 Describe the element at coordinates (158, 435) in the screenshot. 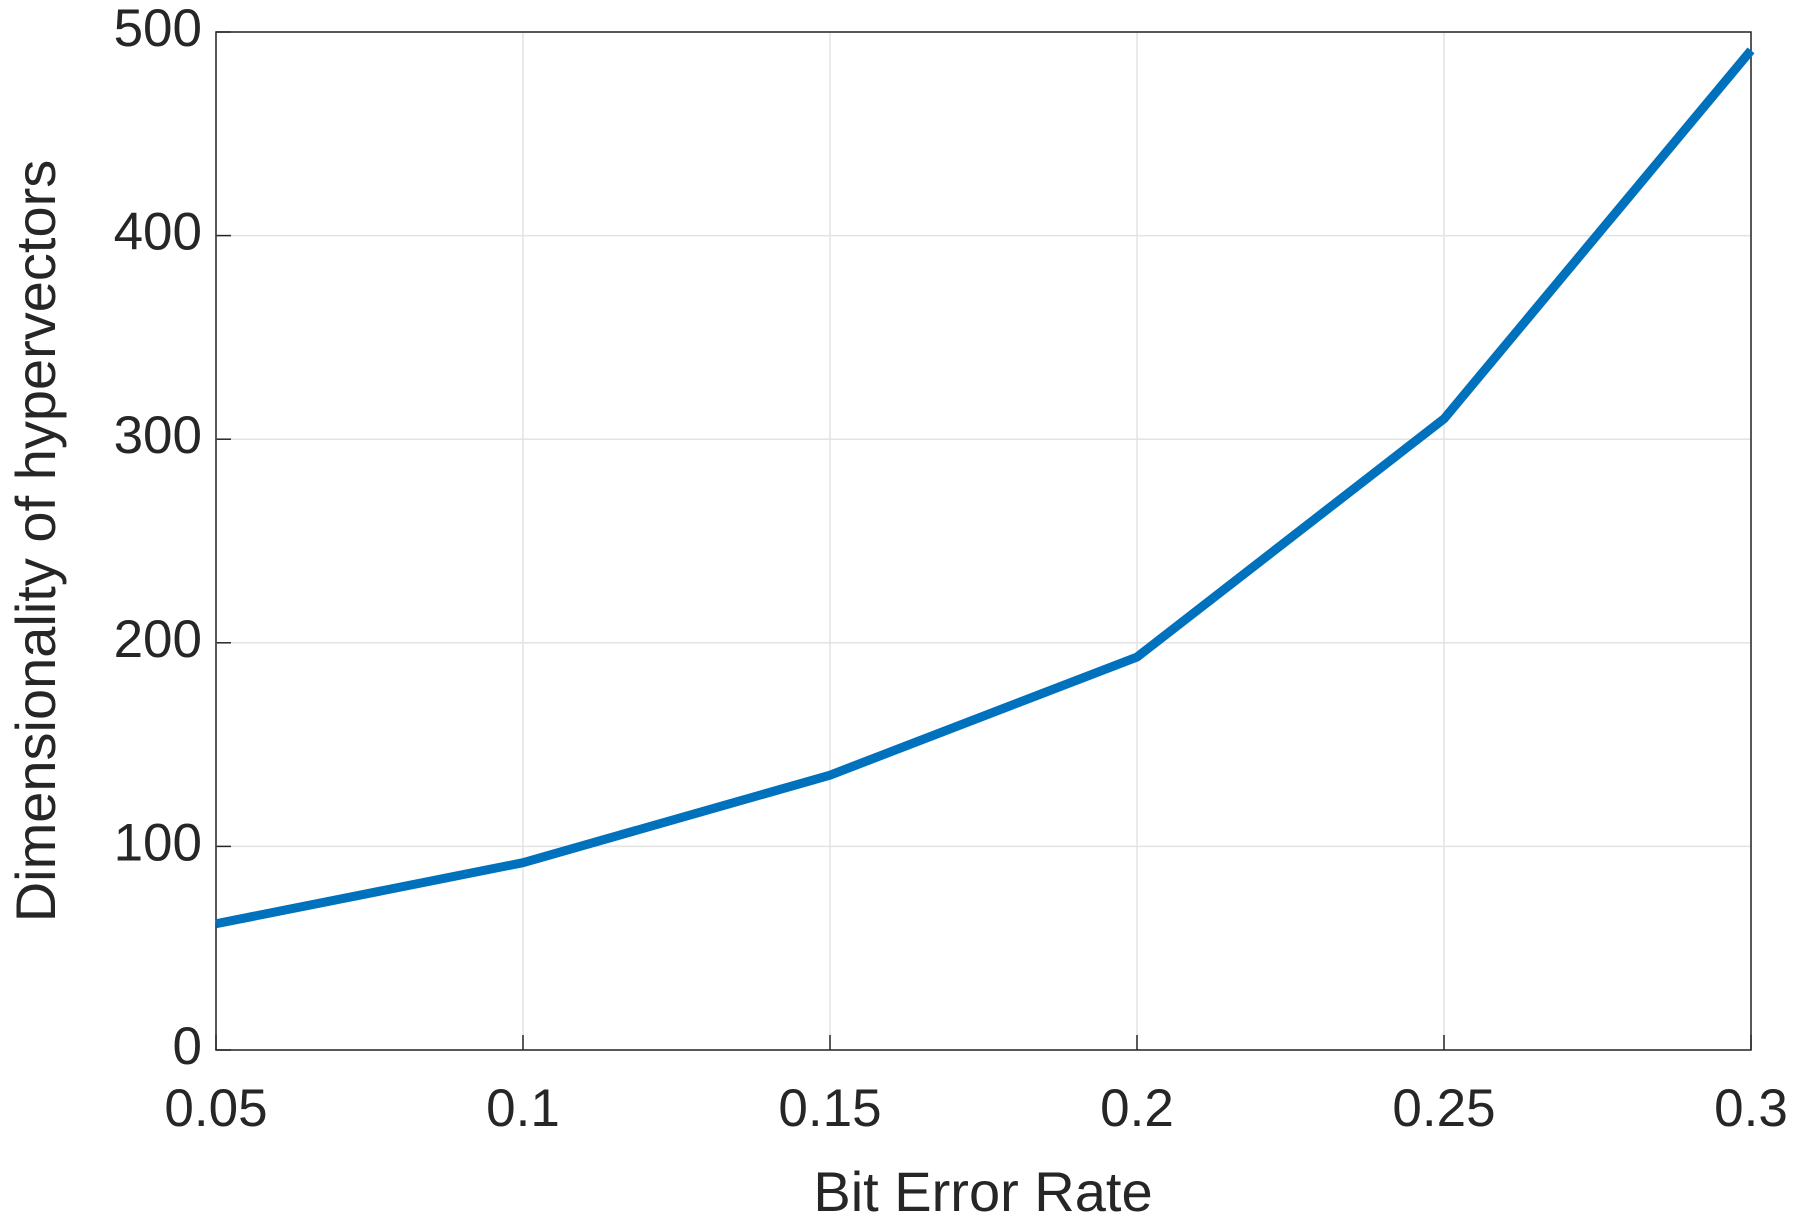

I see `y-tick-label: 300` at that location.